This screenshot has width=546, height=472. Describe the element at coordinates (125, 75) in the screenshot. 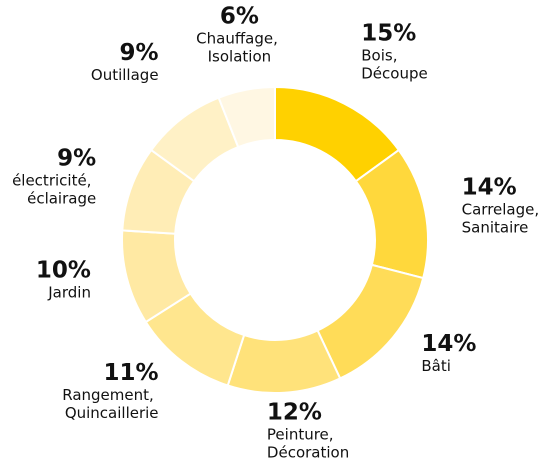

I see `category-label: Outillage` at that location.